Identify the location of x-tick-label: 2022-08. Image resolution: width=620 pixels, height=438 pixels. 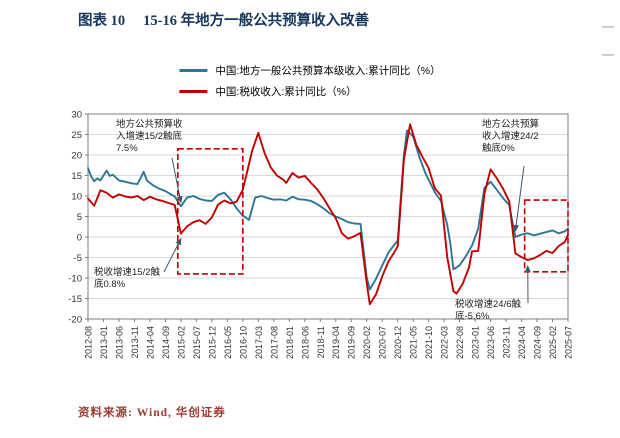
(460, 342).